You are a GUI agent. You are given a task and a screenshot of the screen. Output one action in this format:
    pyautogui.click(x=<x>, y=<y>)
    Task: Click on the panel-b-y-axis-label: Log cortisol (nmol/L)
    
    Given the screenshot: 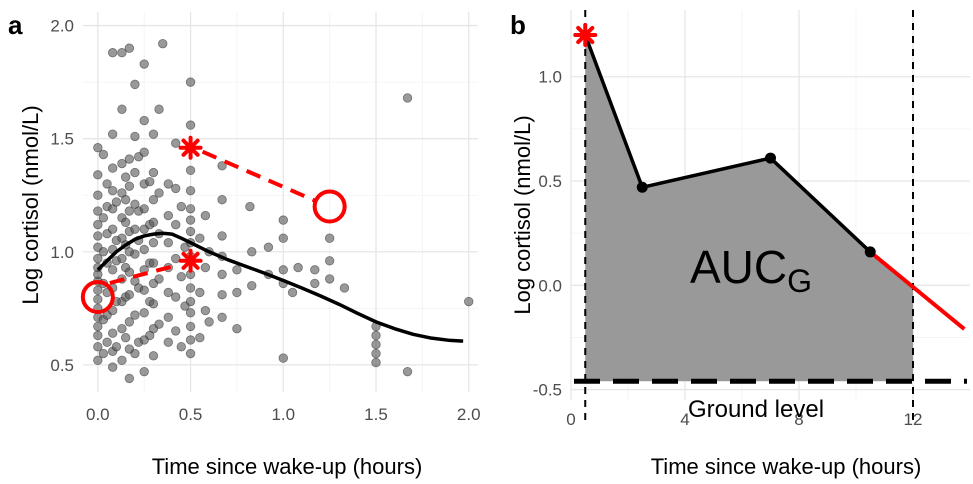 What is the action you would take?
    pyautogui.click(x=522, y=214)
    